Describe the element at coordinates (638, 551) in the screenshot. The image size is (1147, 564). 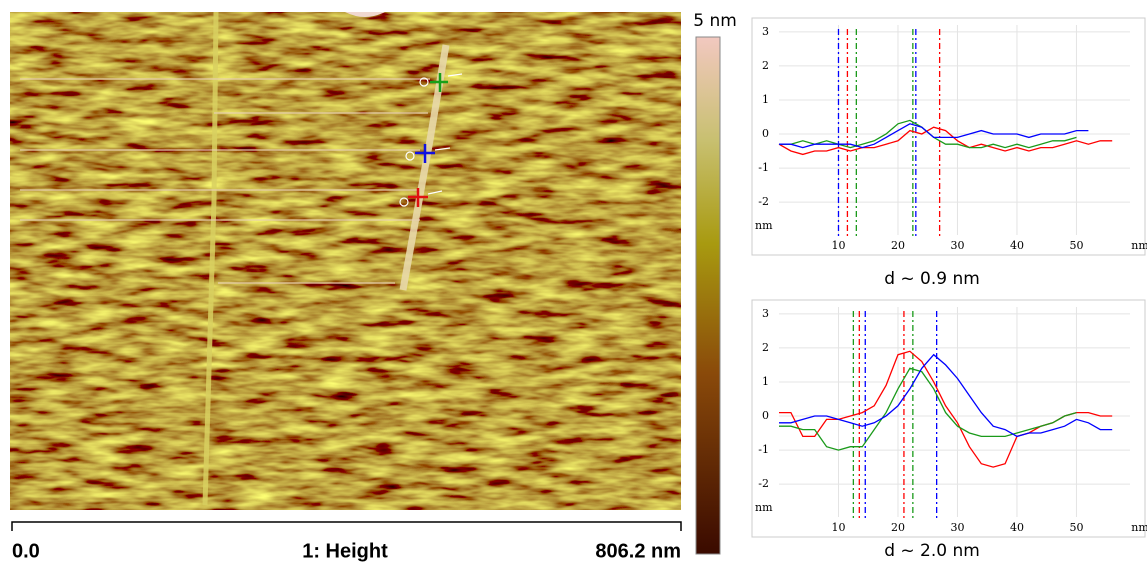
I see `scale-end: 806.2 nm` at that location.